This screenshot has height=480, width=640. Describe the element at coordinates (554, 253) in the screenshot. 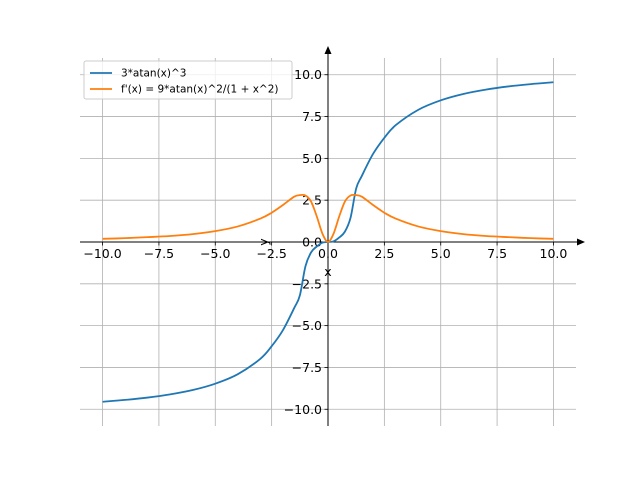

I see `x-tick-label-8: 10.0` at that location.